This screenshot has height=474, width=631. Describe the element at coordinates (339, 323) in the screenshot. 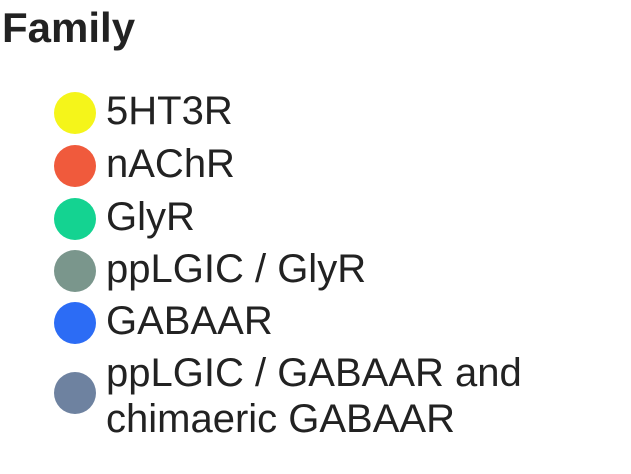

I see `legend-item-gabaar: GABAAR` at that location.